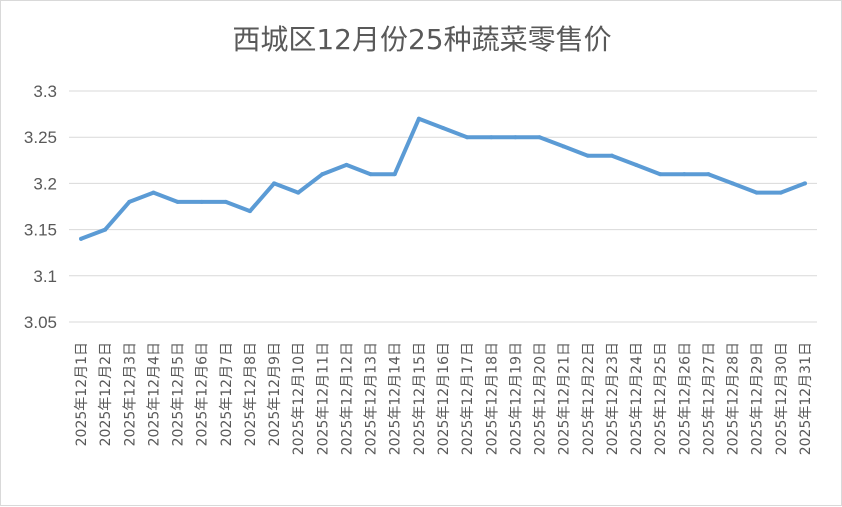 The image size is (842, 507). What do you see at coordinates (40, 230) in the screenshot?
I see `y-tick-label: 3.15` at bounding box center [40, 230].